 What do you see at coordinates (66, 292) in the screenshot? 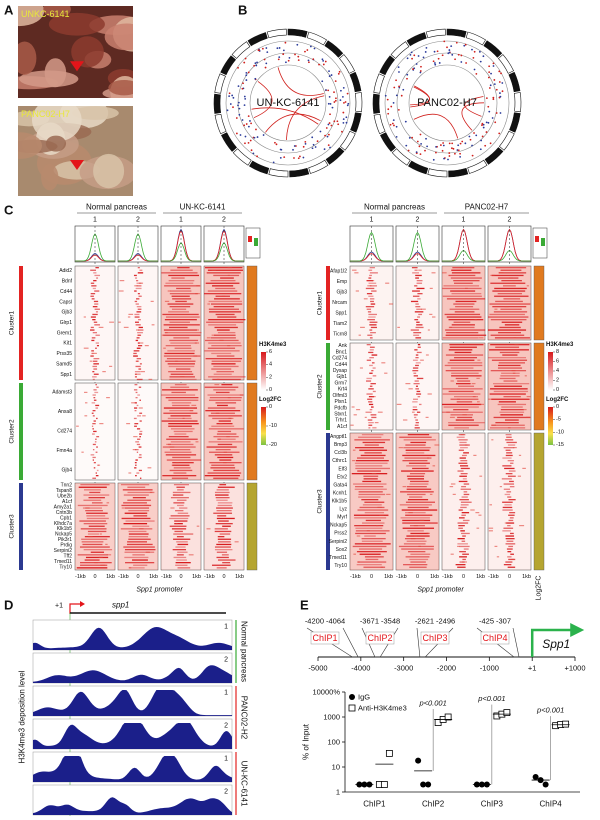
I see `gene-label: Cd44` at bounding box center [66, 292].